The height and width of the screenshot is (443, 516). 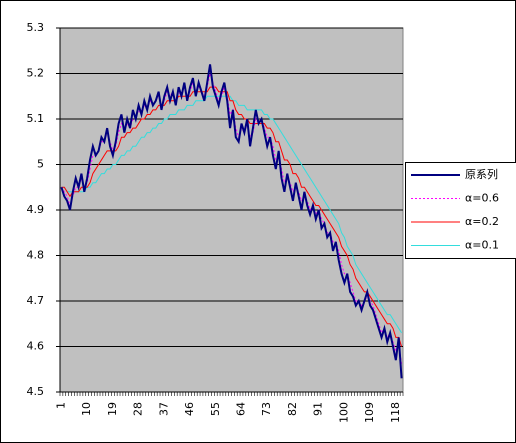 What do you see at coordinates (36, 118) in the screenshot?
I see `y-tick-label: 5.1` at bounding box center [36, 118].